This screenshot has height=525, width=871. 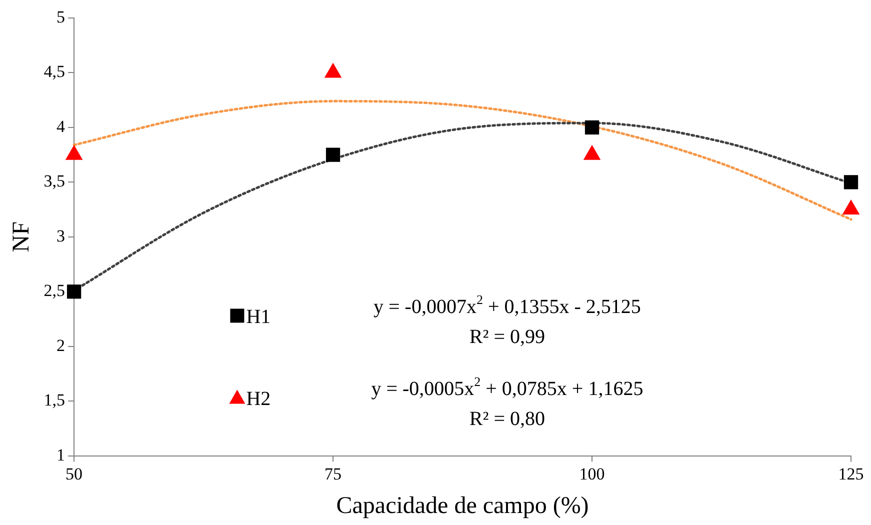 I want to click on y-tick-label: 1, so click(x=61, y=454).